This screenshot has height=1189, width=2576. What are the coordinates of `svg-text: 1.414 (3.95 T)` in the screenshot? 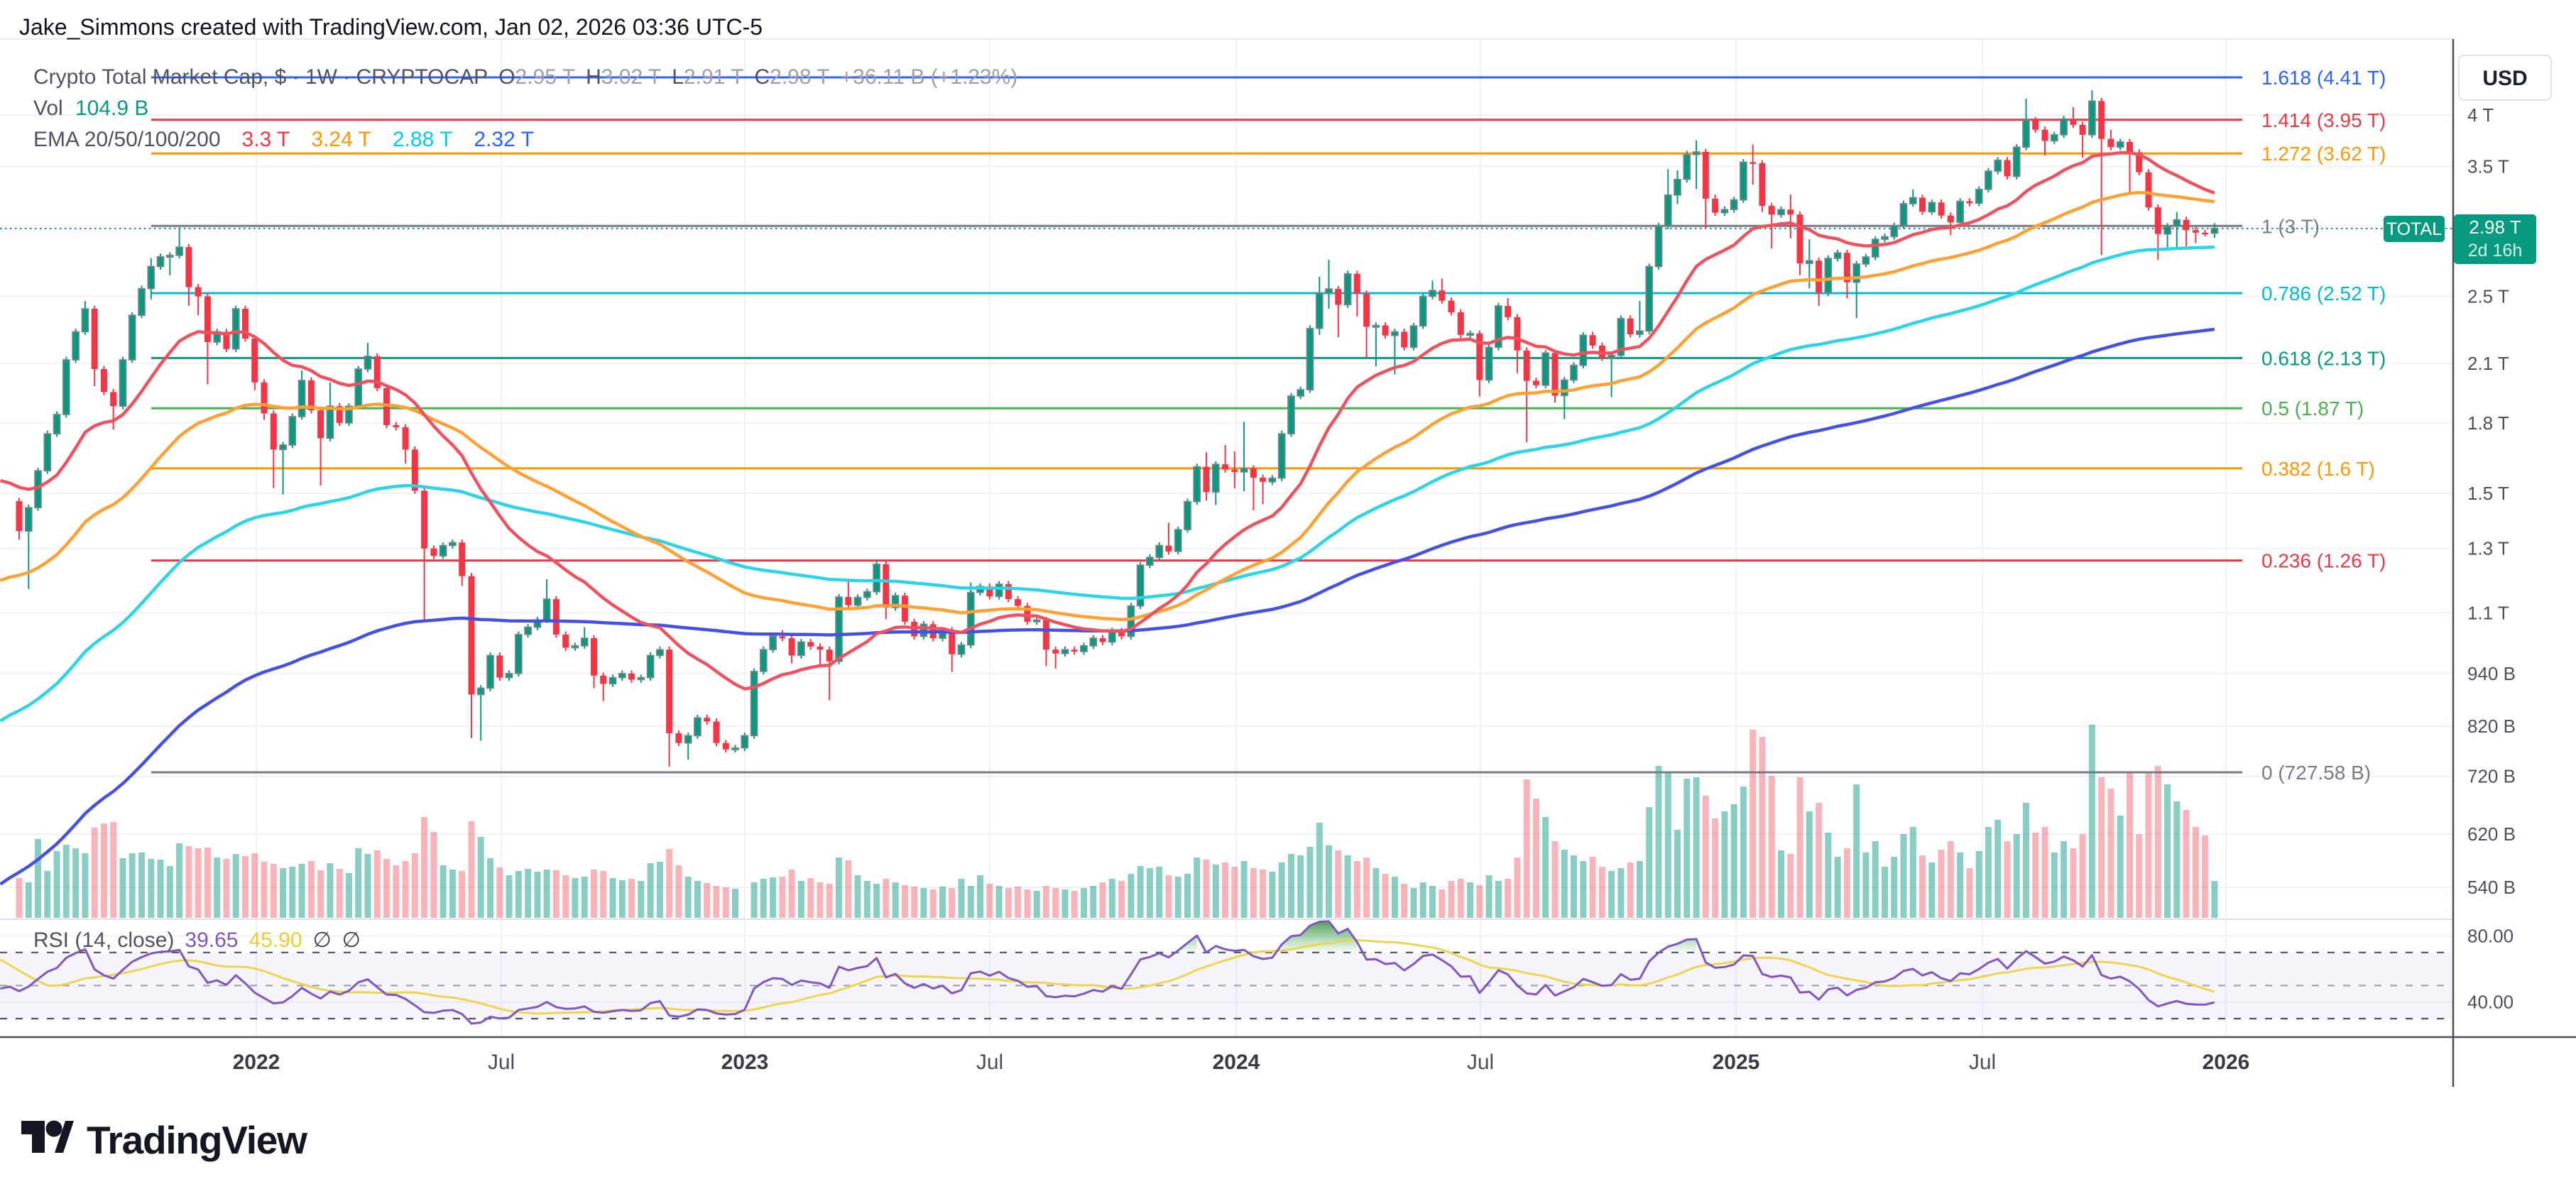 It's located at (2323, 120).